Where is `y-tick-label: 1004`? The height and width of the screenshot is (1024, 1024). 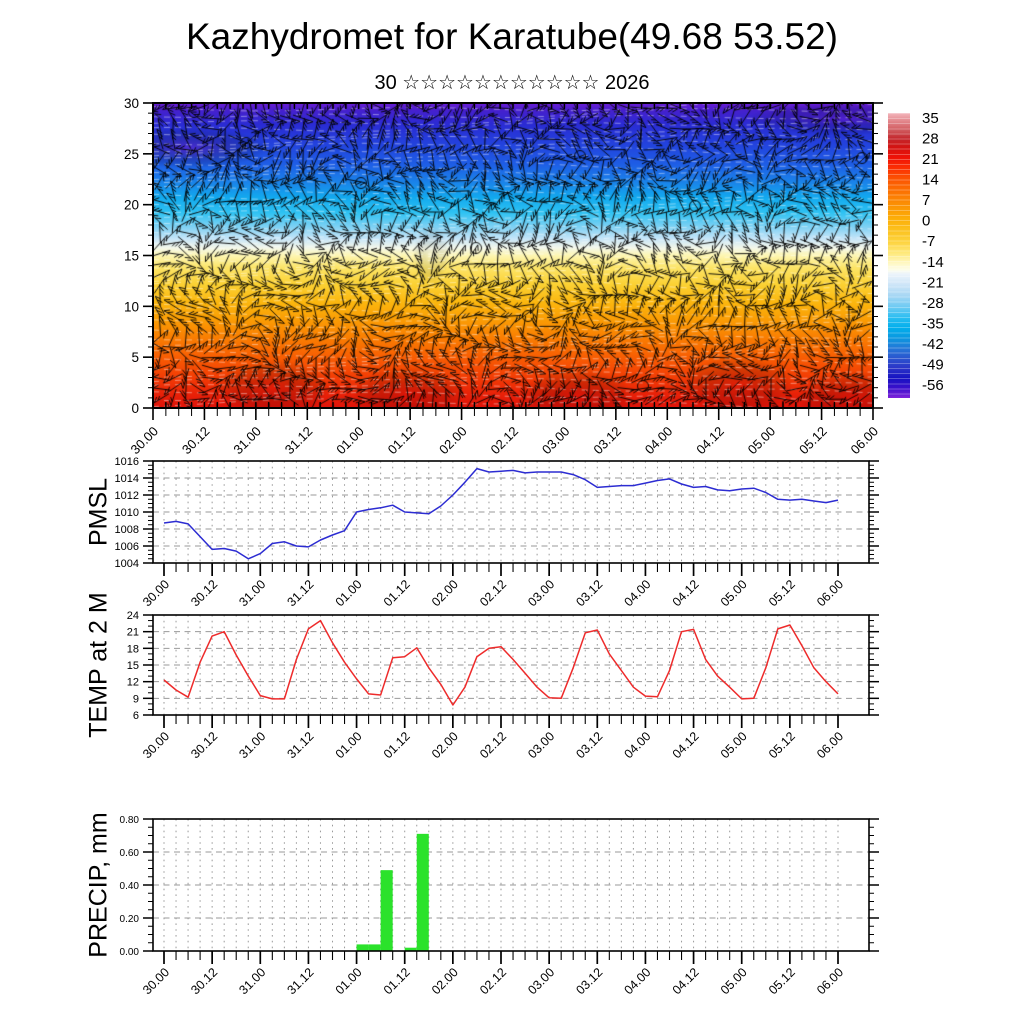 y-tick-label: 1004 is located at coordinates (127, 564).